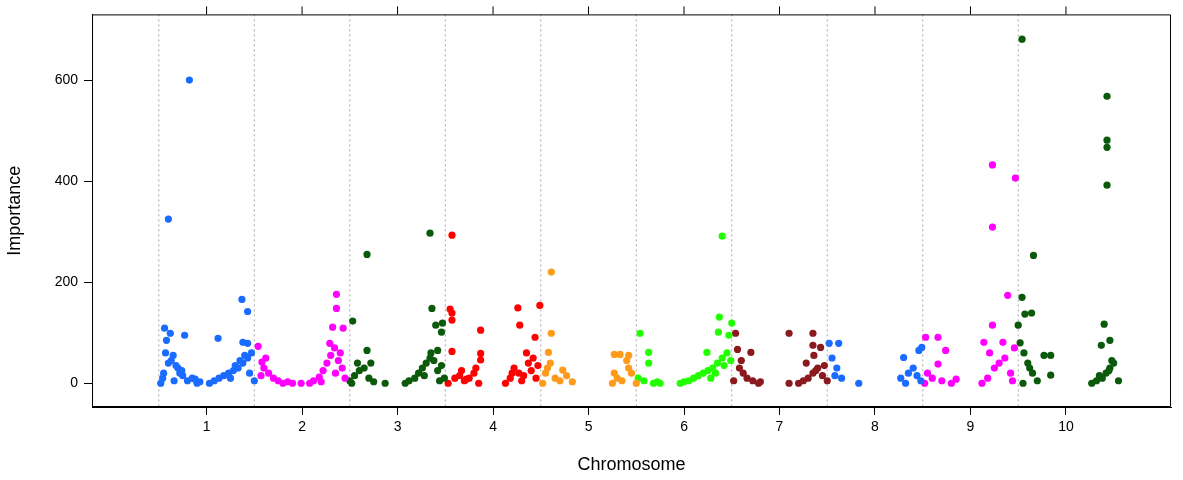 This screenshot has height=480, width=1183. What do you see at coordinates (1066, 426) in the screenshot?
I see `x-tick-label: 10` at bounding box center [1066, 426].